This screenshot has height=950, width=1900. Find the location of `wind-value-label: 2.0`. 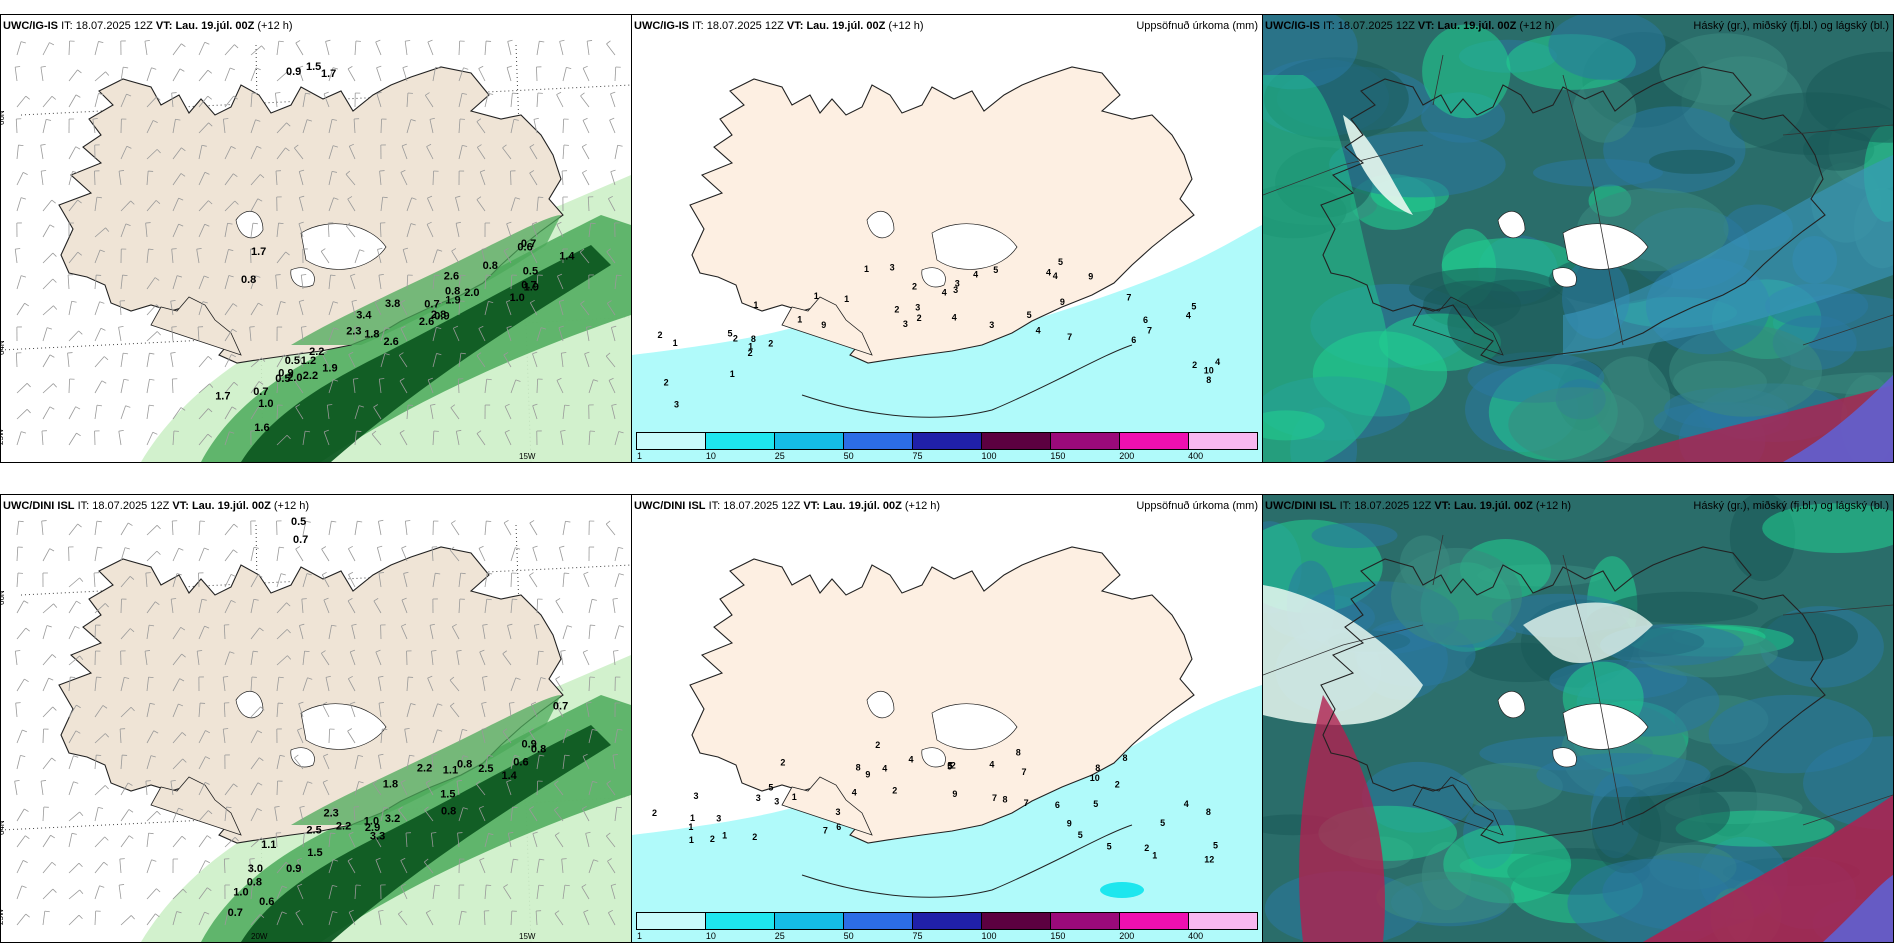

wind-value-label: 2.0 is located at coordinates (294, 378).